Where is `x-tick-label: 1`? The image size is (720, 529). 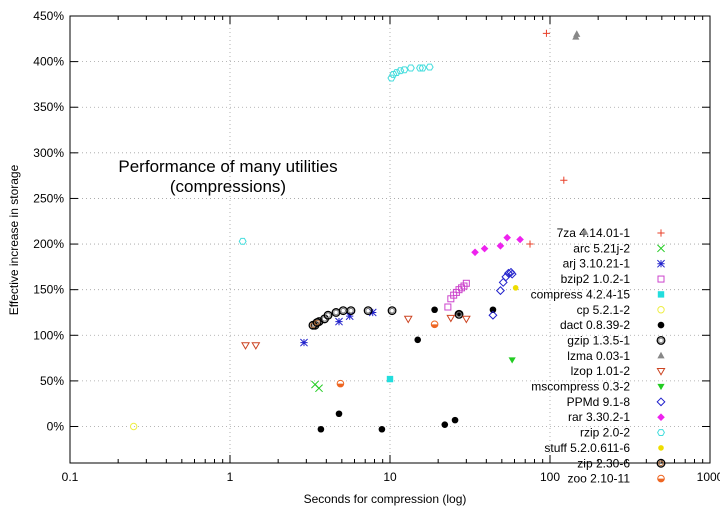 x-tick-label: 1 is located at coordinates (230, 477).